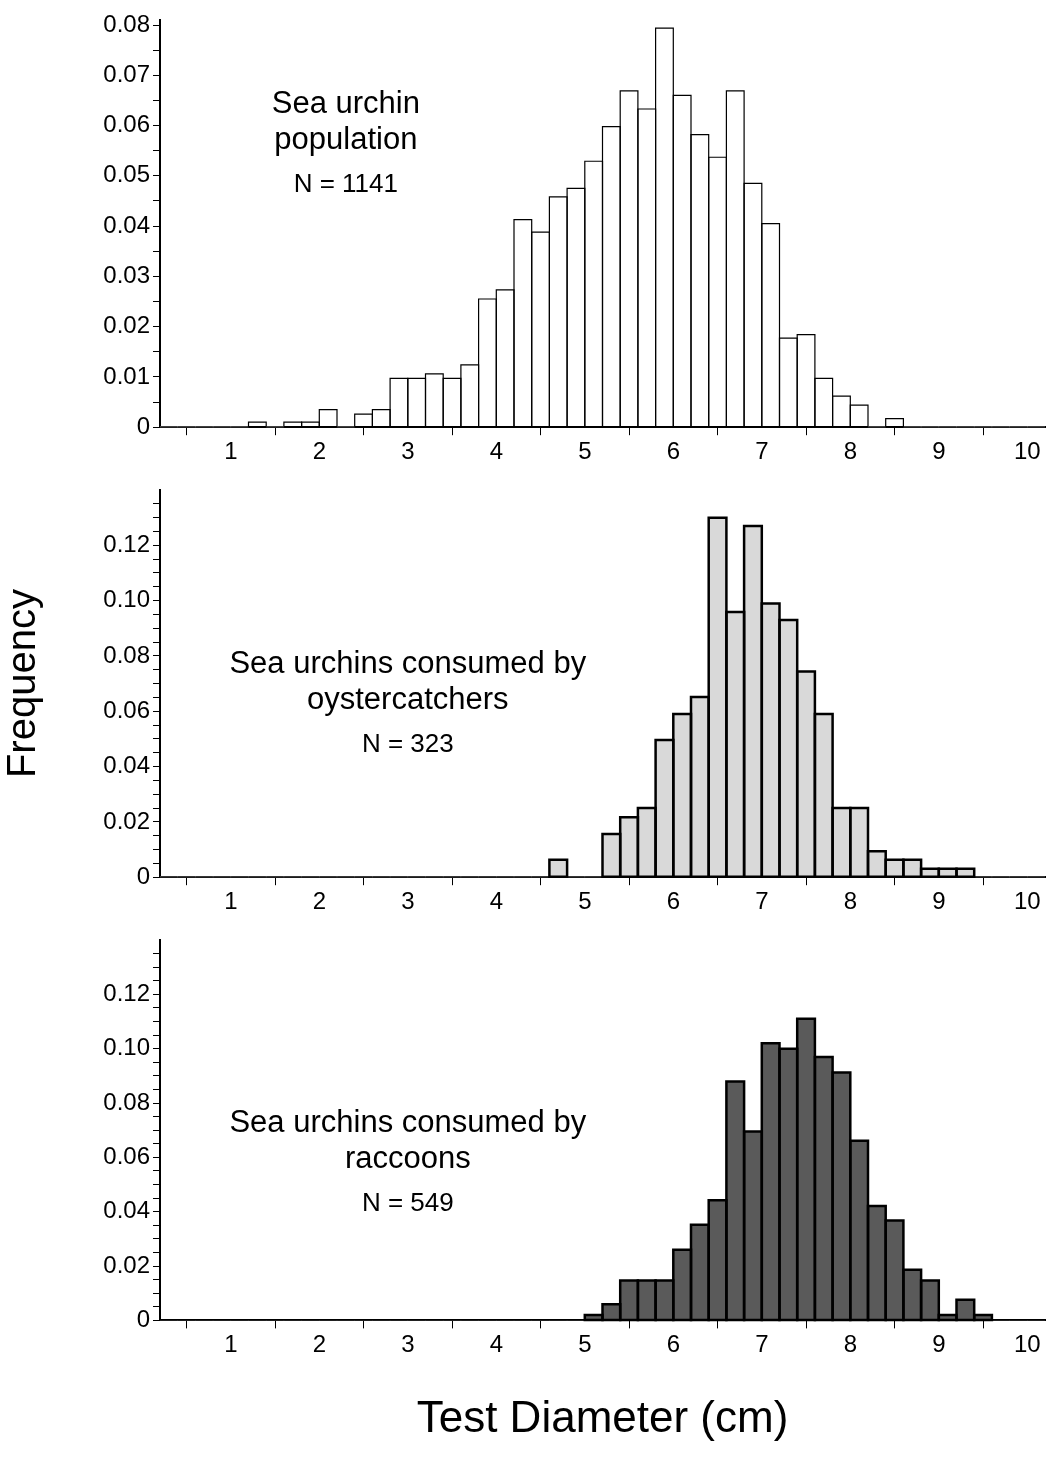 The width and height of the screenshot is (1060, 1458). Describe the element at coordinates (345, 184) in the screenshot. I see `annotation: N = 1141` at that location.